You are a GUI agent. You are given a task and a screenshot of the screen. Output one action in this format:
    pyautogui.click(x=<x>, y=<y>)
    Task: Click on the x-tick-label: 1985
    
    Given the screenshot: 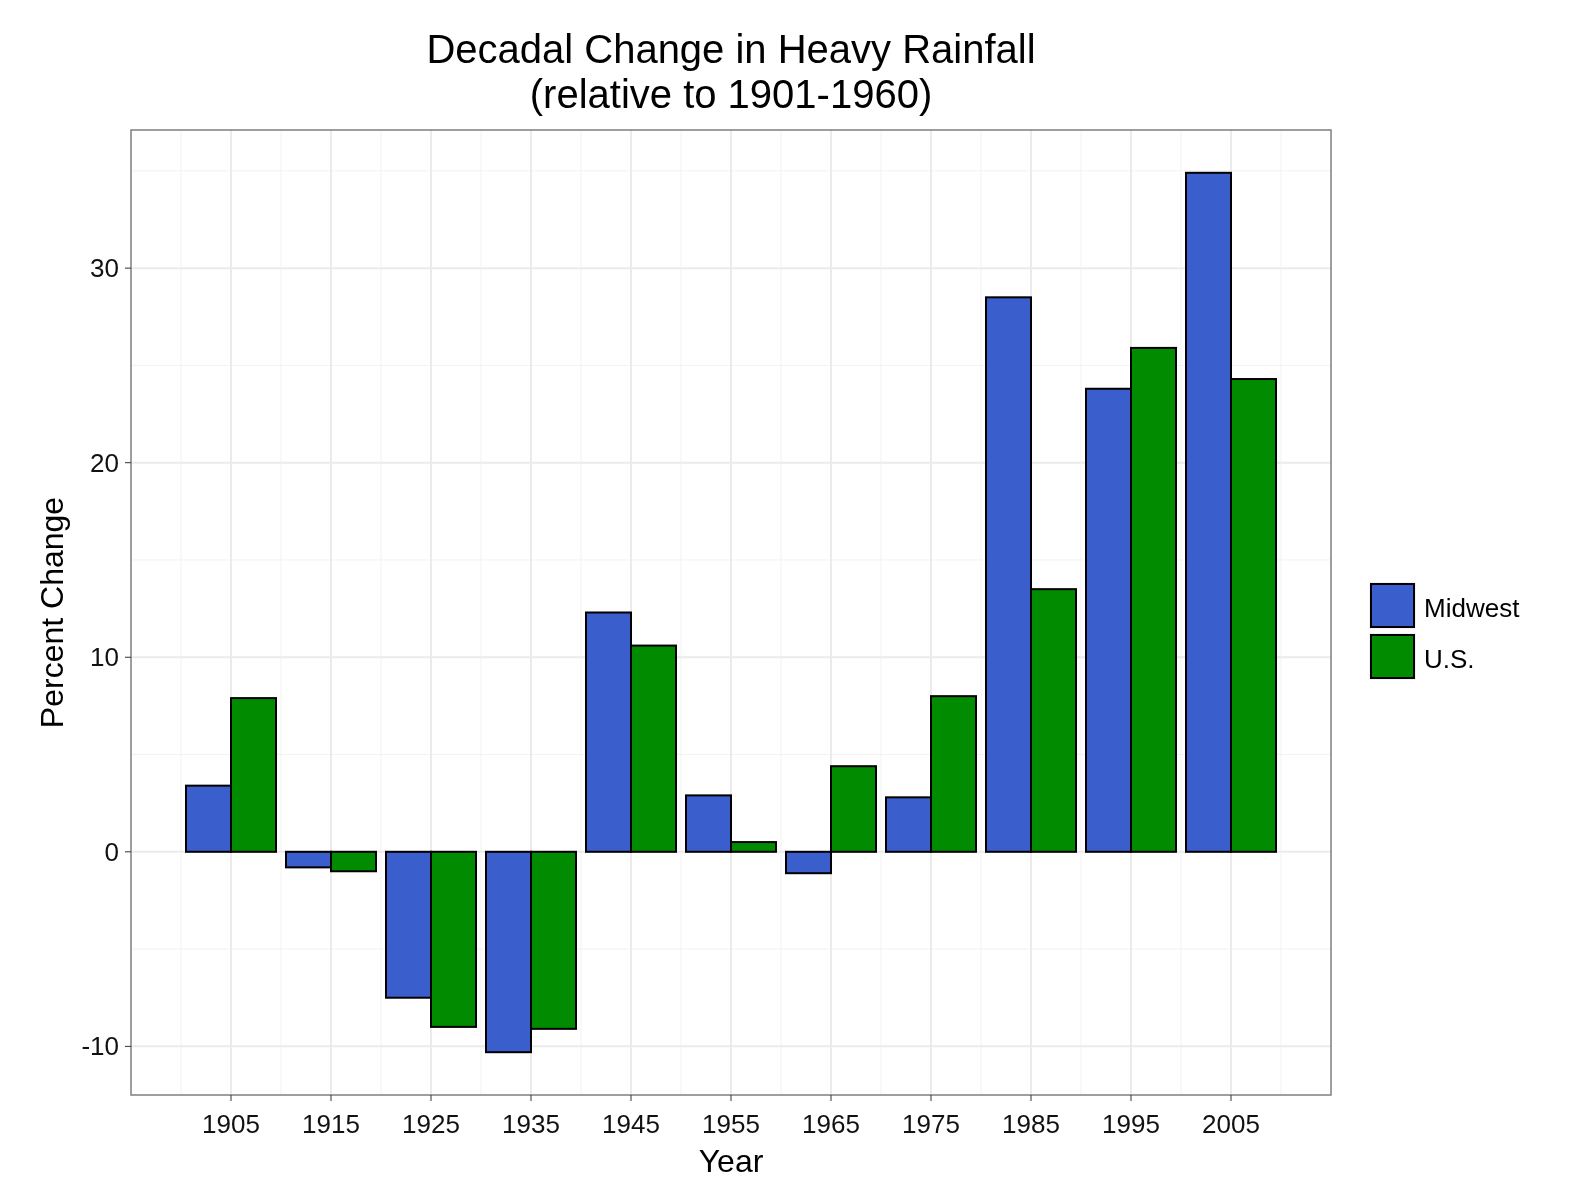 What is the action you would take?
    pyautogui.click(x=1031, y=1124)
    